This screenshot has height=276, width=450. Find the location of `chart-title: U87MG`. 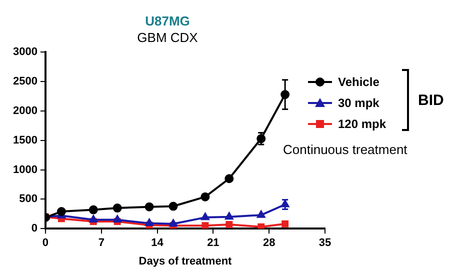

chart-title: U87MG is located at coordinates (167, 20).